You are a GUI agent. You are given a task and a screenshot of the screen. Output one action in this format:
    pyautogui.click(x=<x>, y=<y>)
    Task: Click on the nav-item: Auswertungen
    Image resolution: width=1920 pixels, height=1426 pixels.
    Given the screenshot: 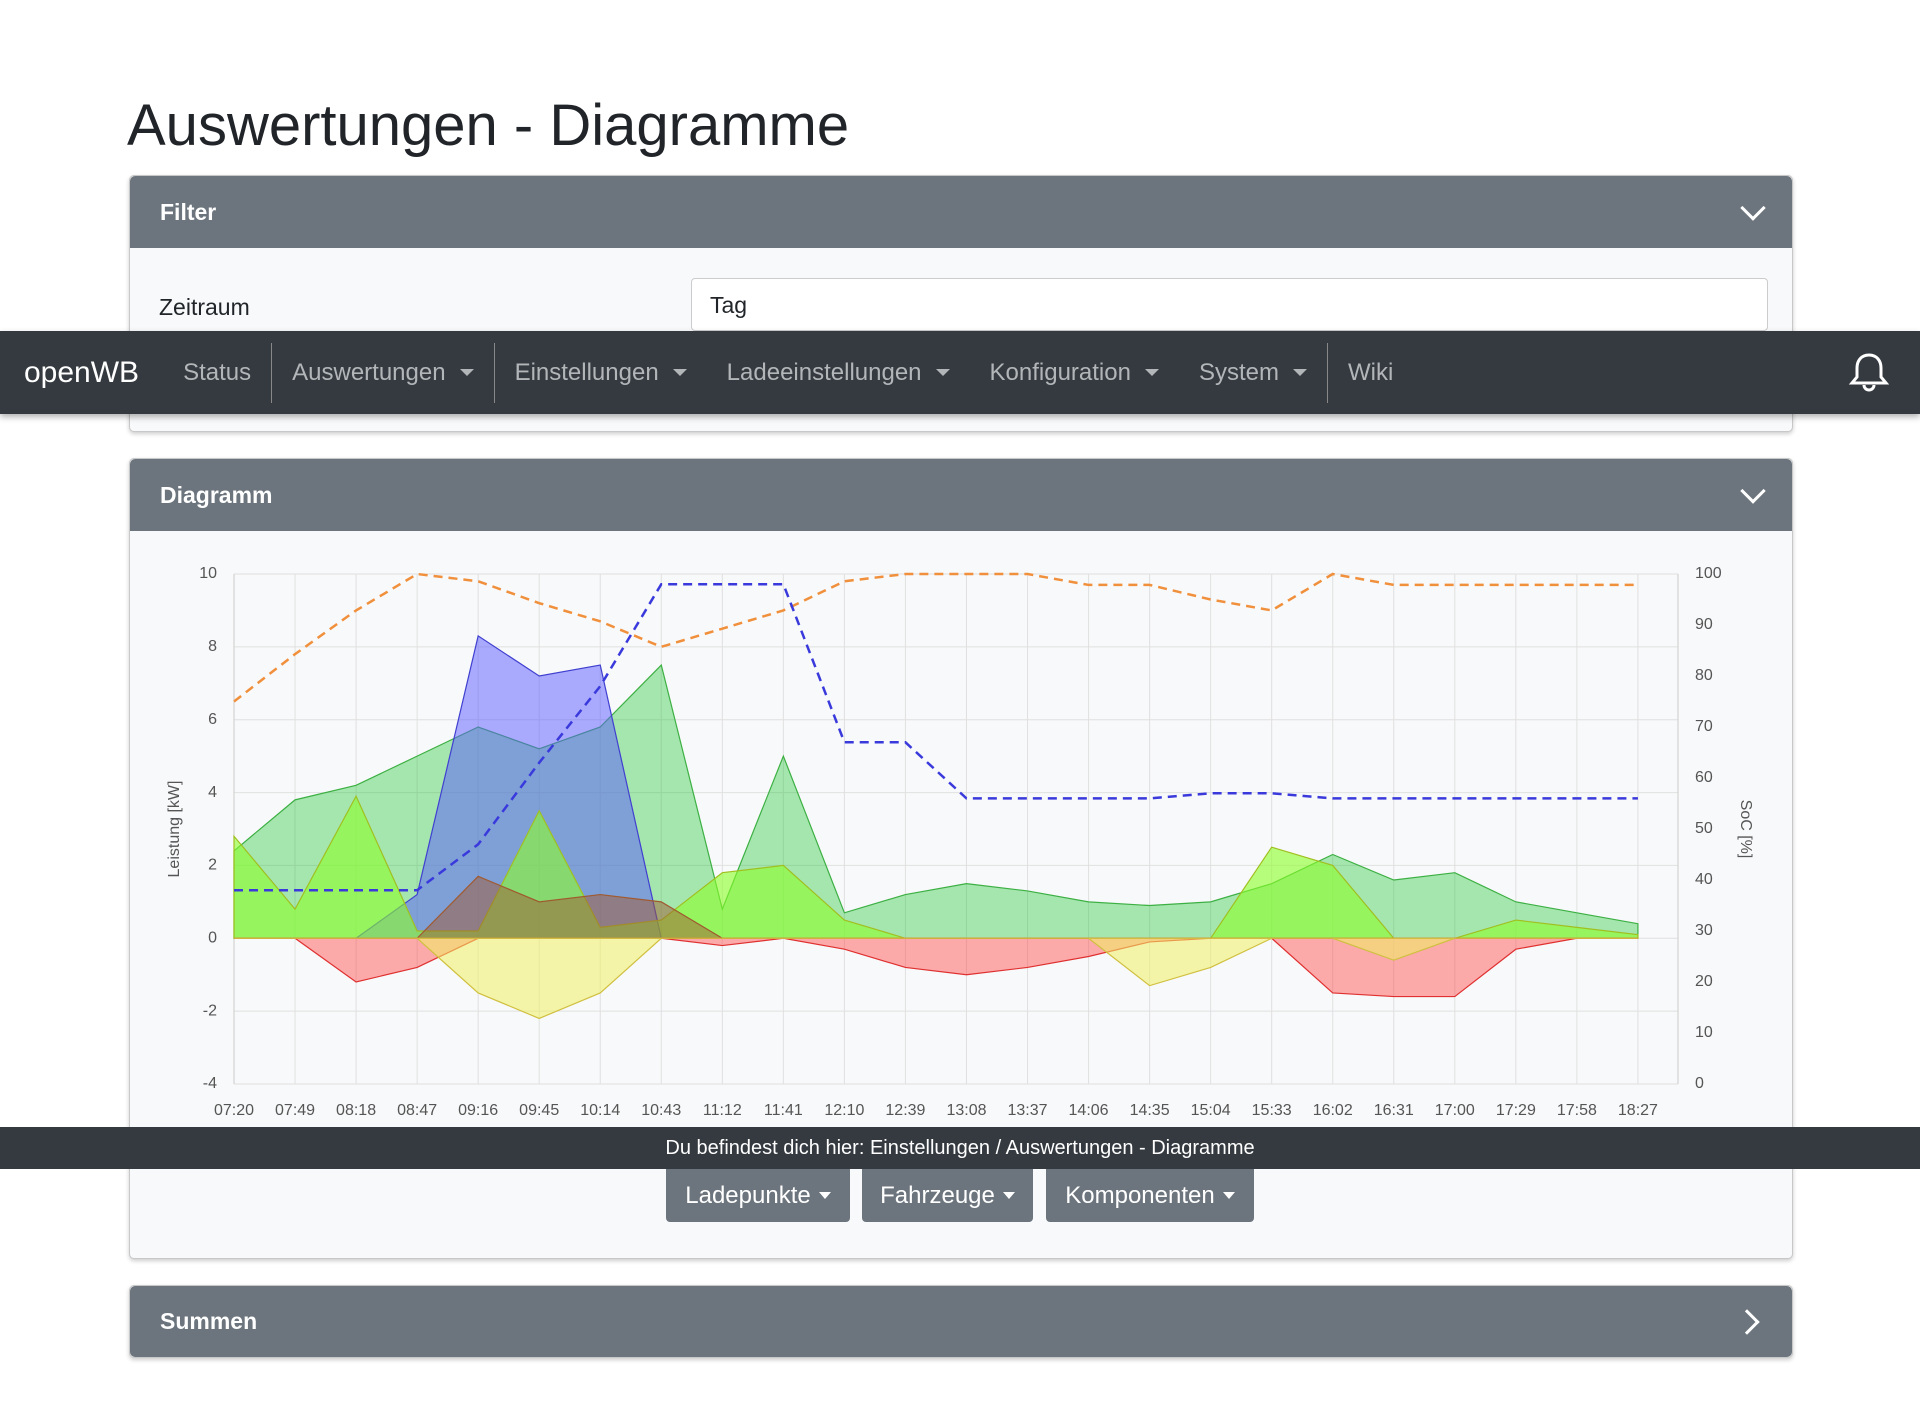 What is the action you would take?
    pyautogui.click(x=382, y=372)
    